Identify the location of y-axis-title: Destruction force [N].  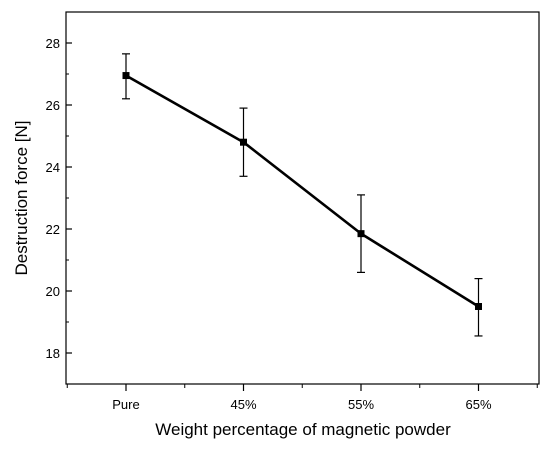
(21, 198).